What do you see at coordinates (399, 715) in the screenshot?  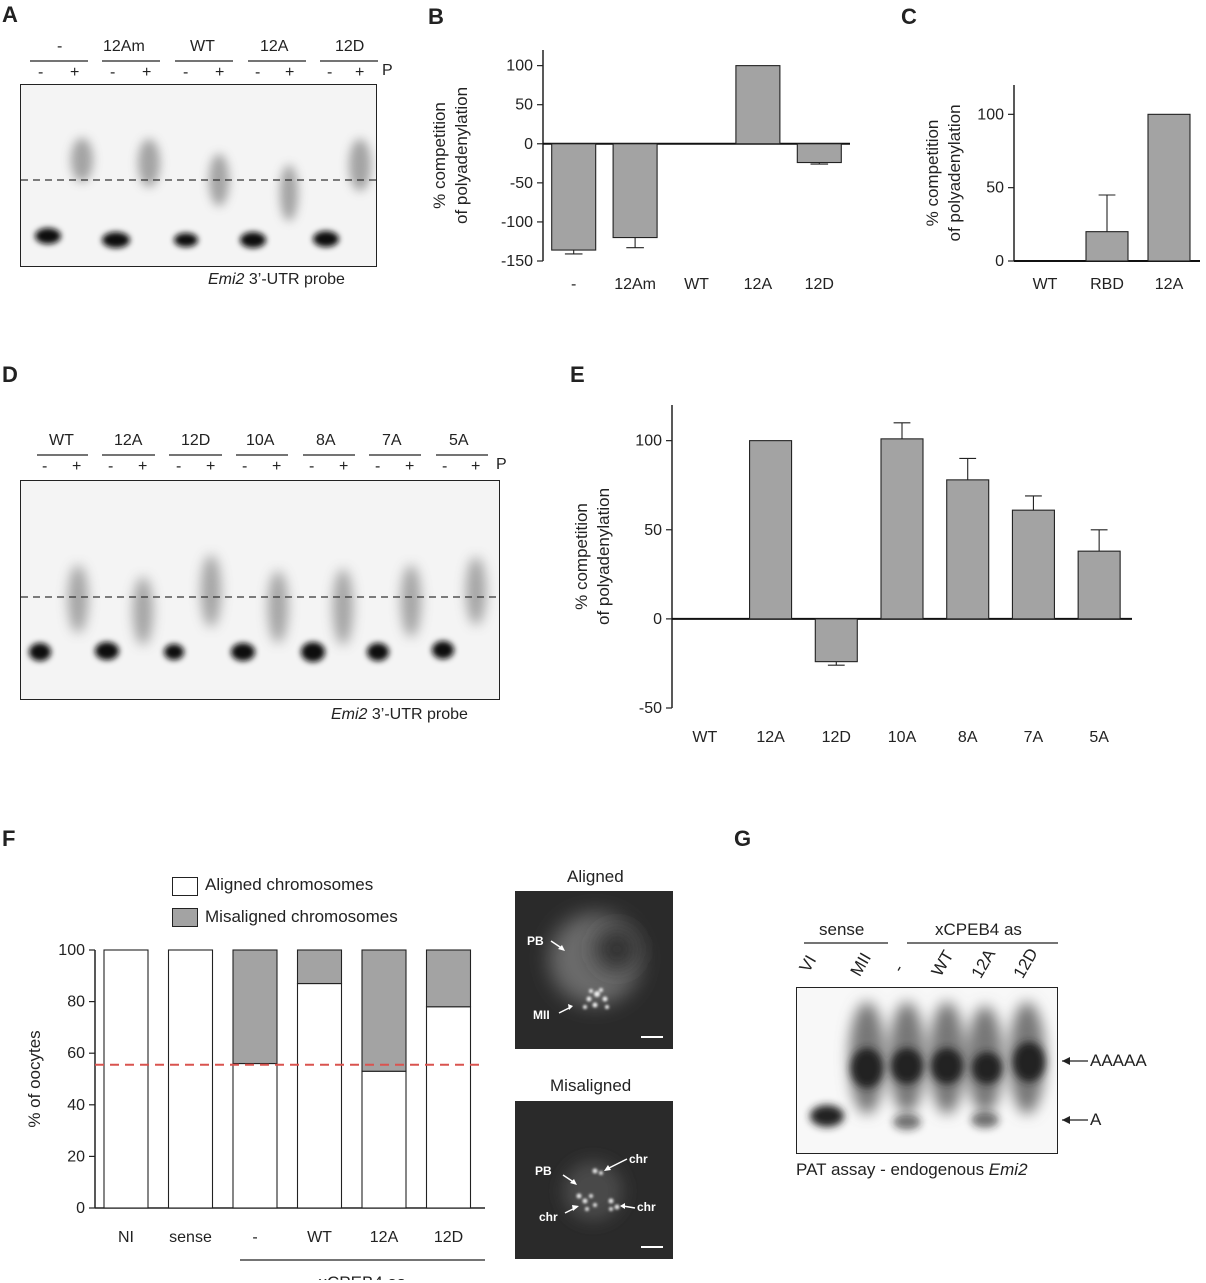 I see `probe-caption-d: Emi2 3’-UTR probe` at bounding box center [399, 715].